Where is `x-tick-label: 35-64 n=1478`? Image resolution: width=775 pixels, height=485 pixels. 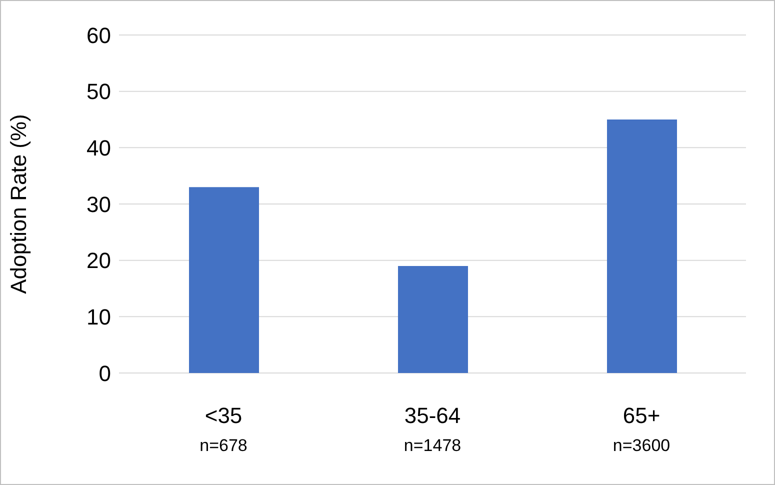 x-tick-label: 35-64 n=1478 is located at coordinates (433, 429).